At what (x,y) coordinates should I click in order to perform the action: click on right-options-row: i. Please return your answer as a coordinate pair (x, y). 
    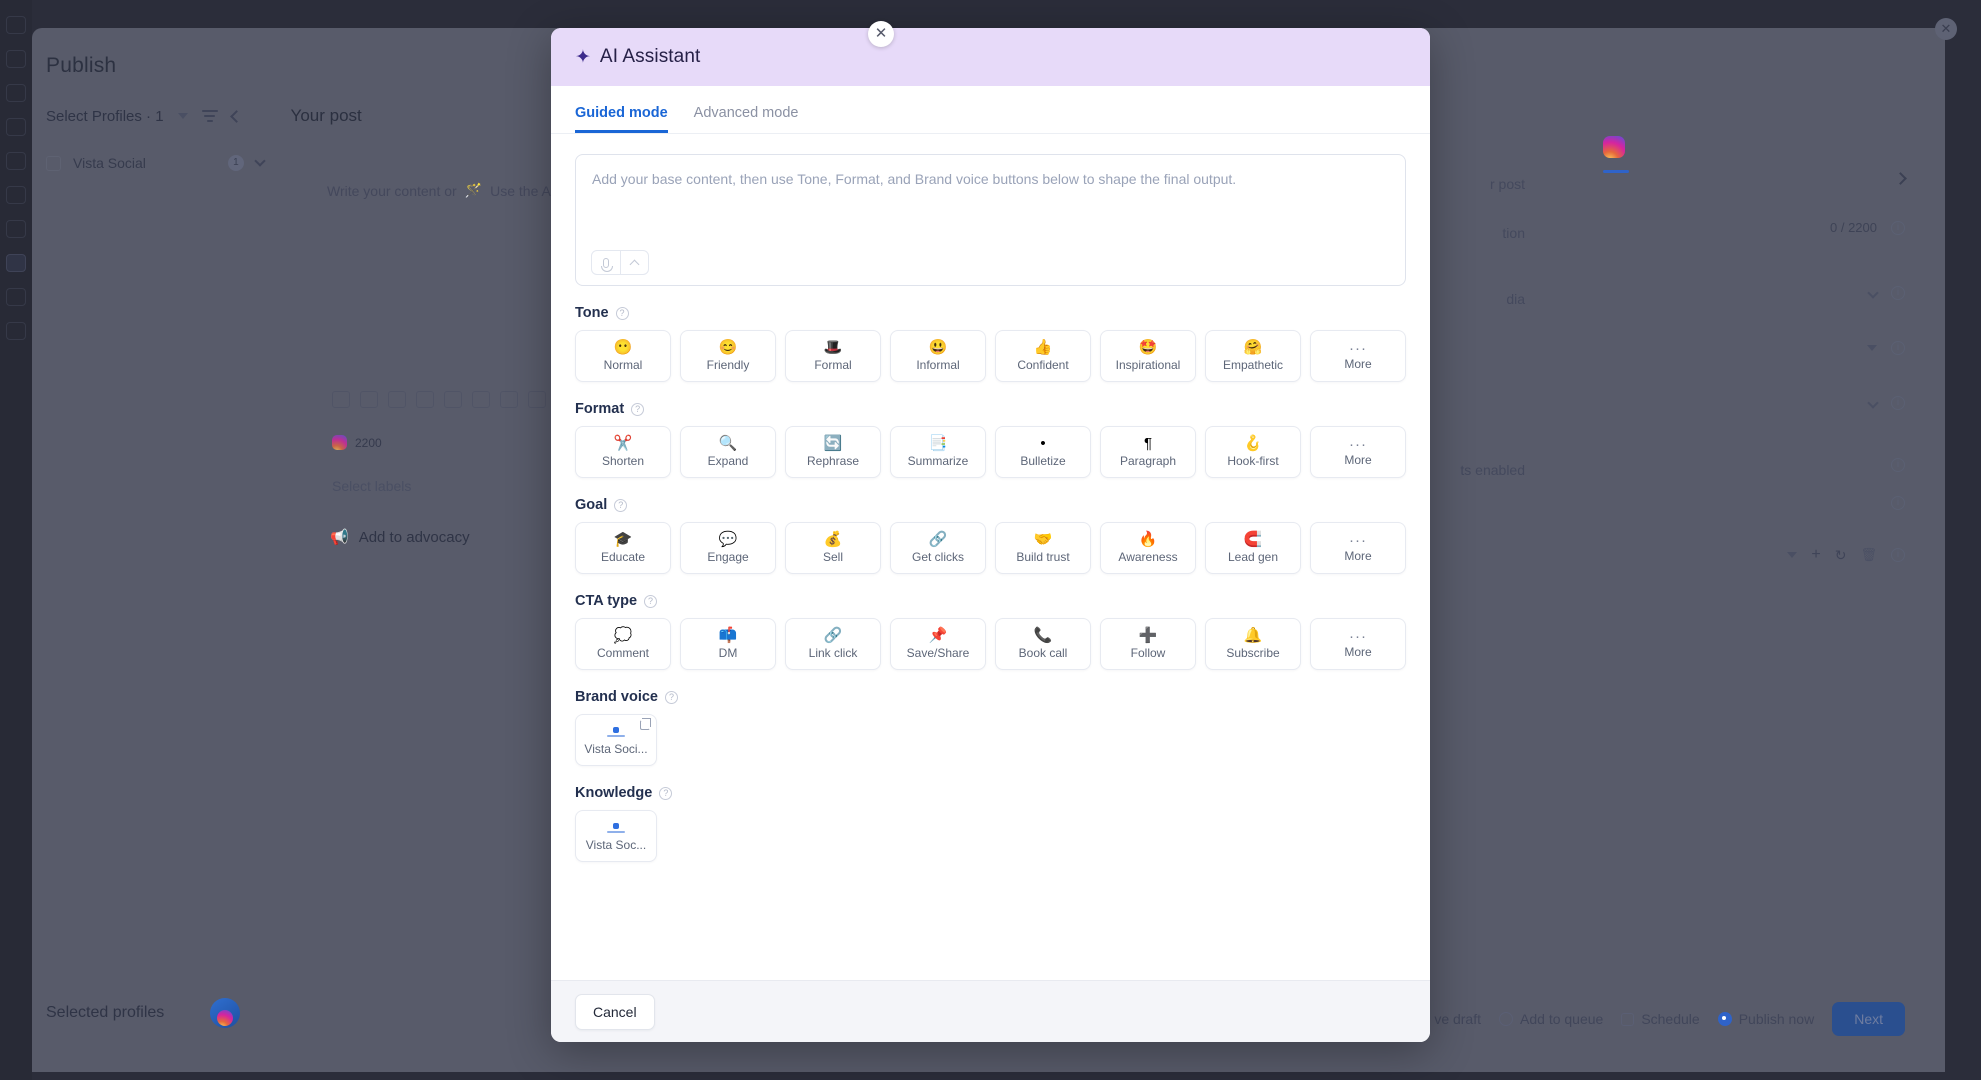
    Looking at the image, I should click on (1886, 348).